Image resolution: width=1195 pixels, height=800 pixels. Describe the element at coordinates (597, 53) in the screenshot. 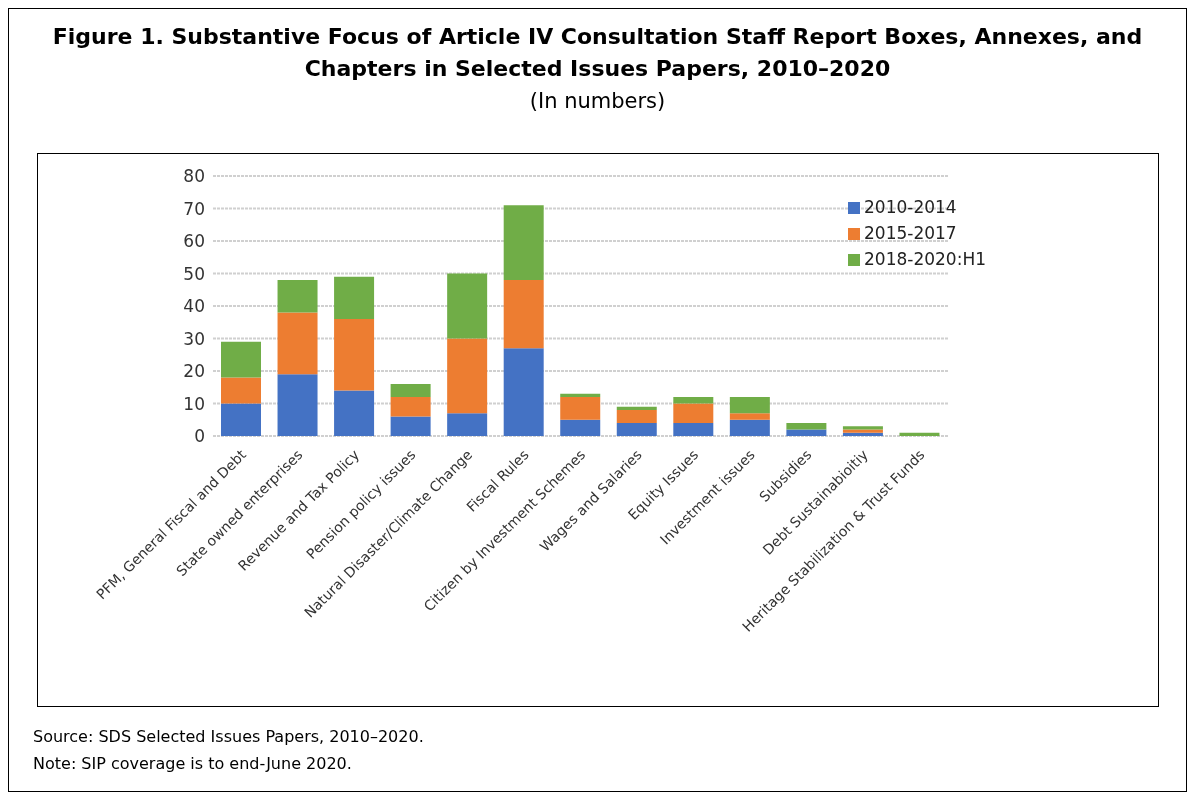

I see `chart-title: Figure 1. Substantive Focus of Article IV Consultation Staff Report Boxes, Annexes, and Chapters in Selected Issues Papers, 2010–2020` at that location.